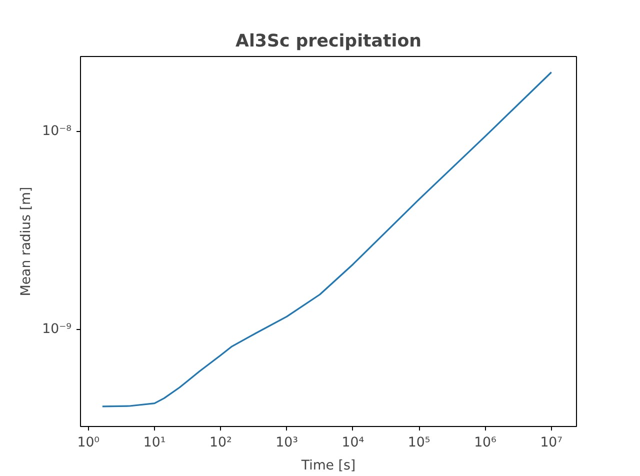 The height and width of the screenshot is (476, 640). Describe the element at coordinates (328, 466) in the screenshot. I see `x-axis-title: Time [s]` at that location.